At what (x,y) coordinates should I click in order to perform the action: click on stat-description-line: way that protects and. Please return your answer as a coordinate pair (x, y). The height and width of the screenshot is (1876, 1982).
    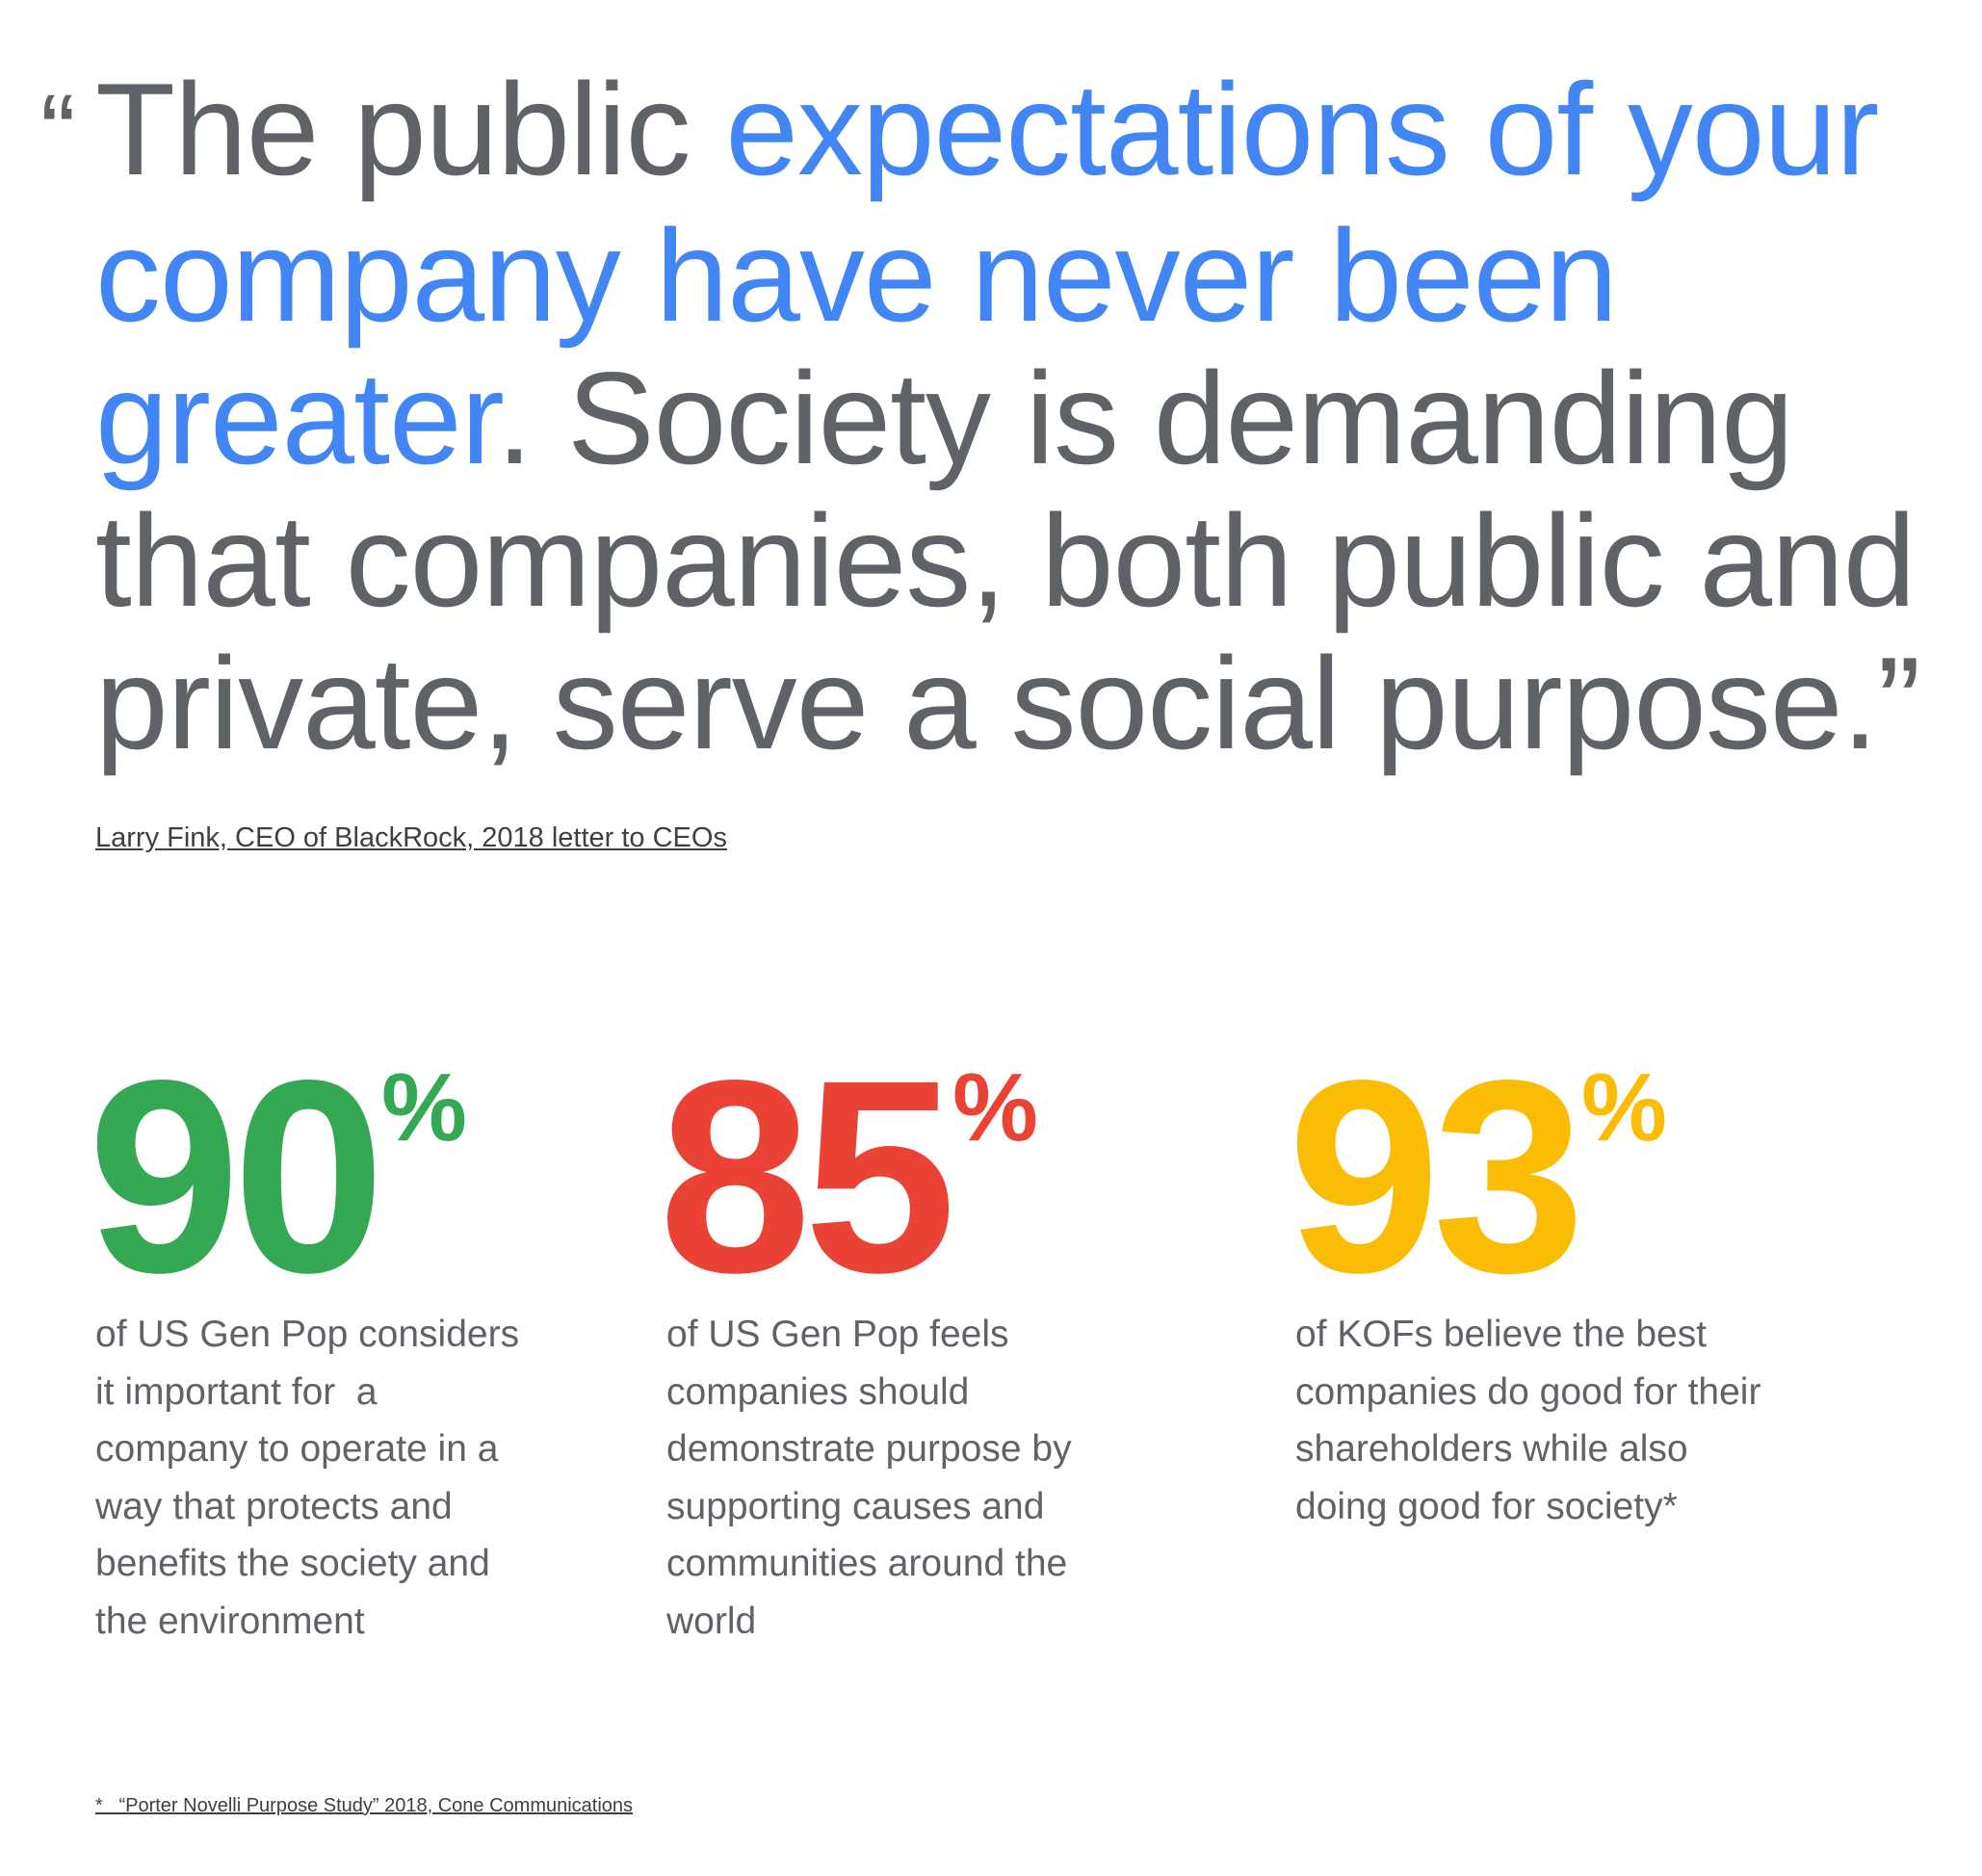
    Looking at the image, I should click on (274, 1506).